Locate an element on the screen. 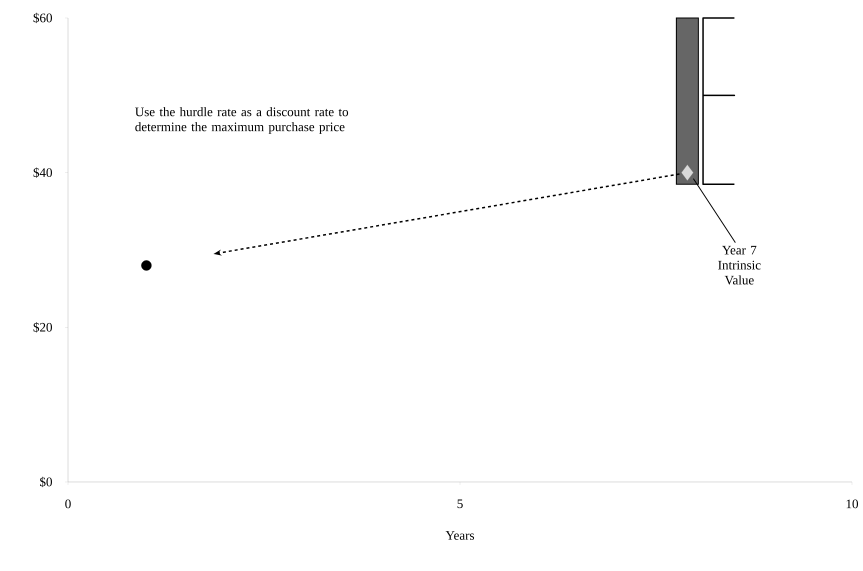 The height and width of the screenshot is (571, 863). x-tick-label: 0 is located at coordinates (68, 504).